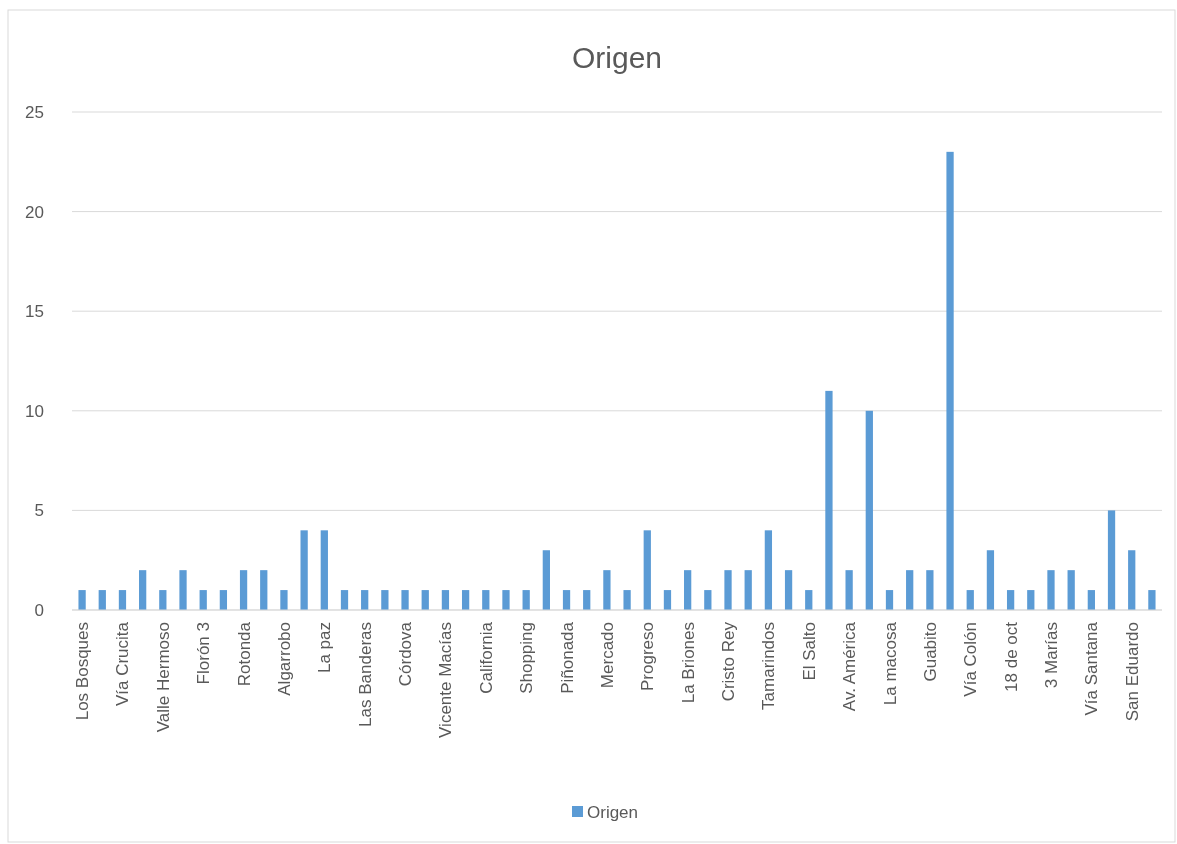 This screenshot has width=1177, height=844. Describe the element at coordinates (406, 654) in the screenshot. I see `x-tick-label: Córdova` at that location.